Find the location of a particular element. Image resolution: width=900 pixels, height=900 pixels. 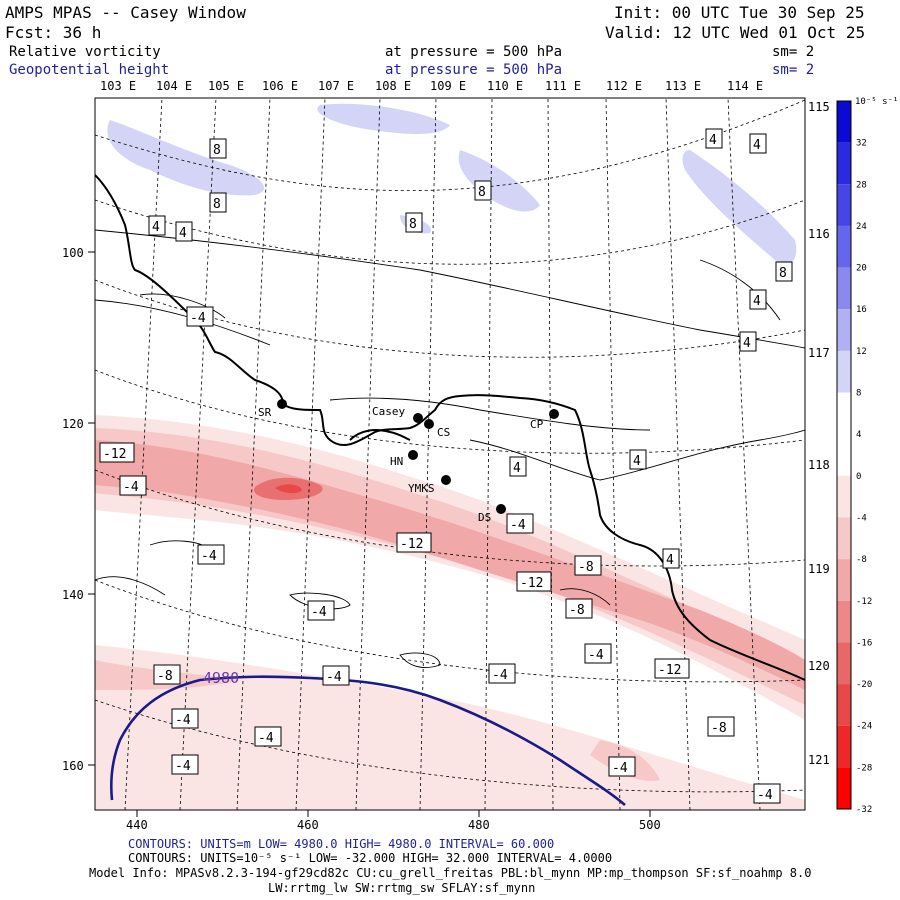

right-lon-label: 116 E is located at coordinates (826, 234).